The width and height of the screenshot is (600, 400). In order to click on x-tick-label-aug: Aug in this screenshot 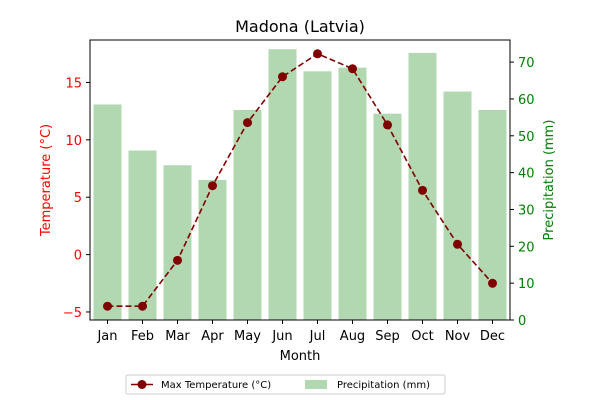, I will do `click(352, 336)`.